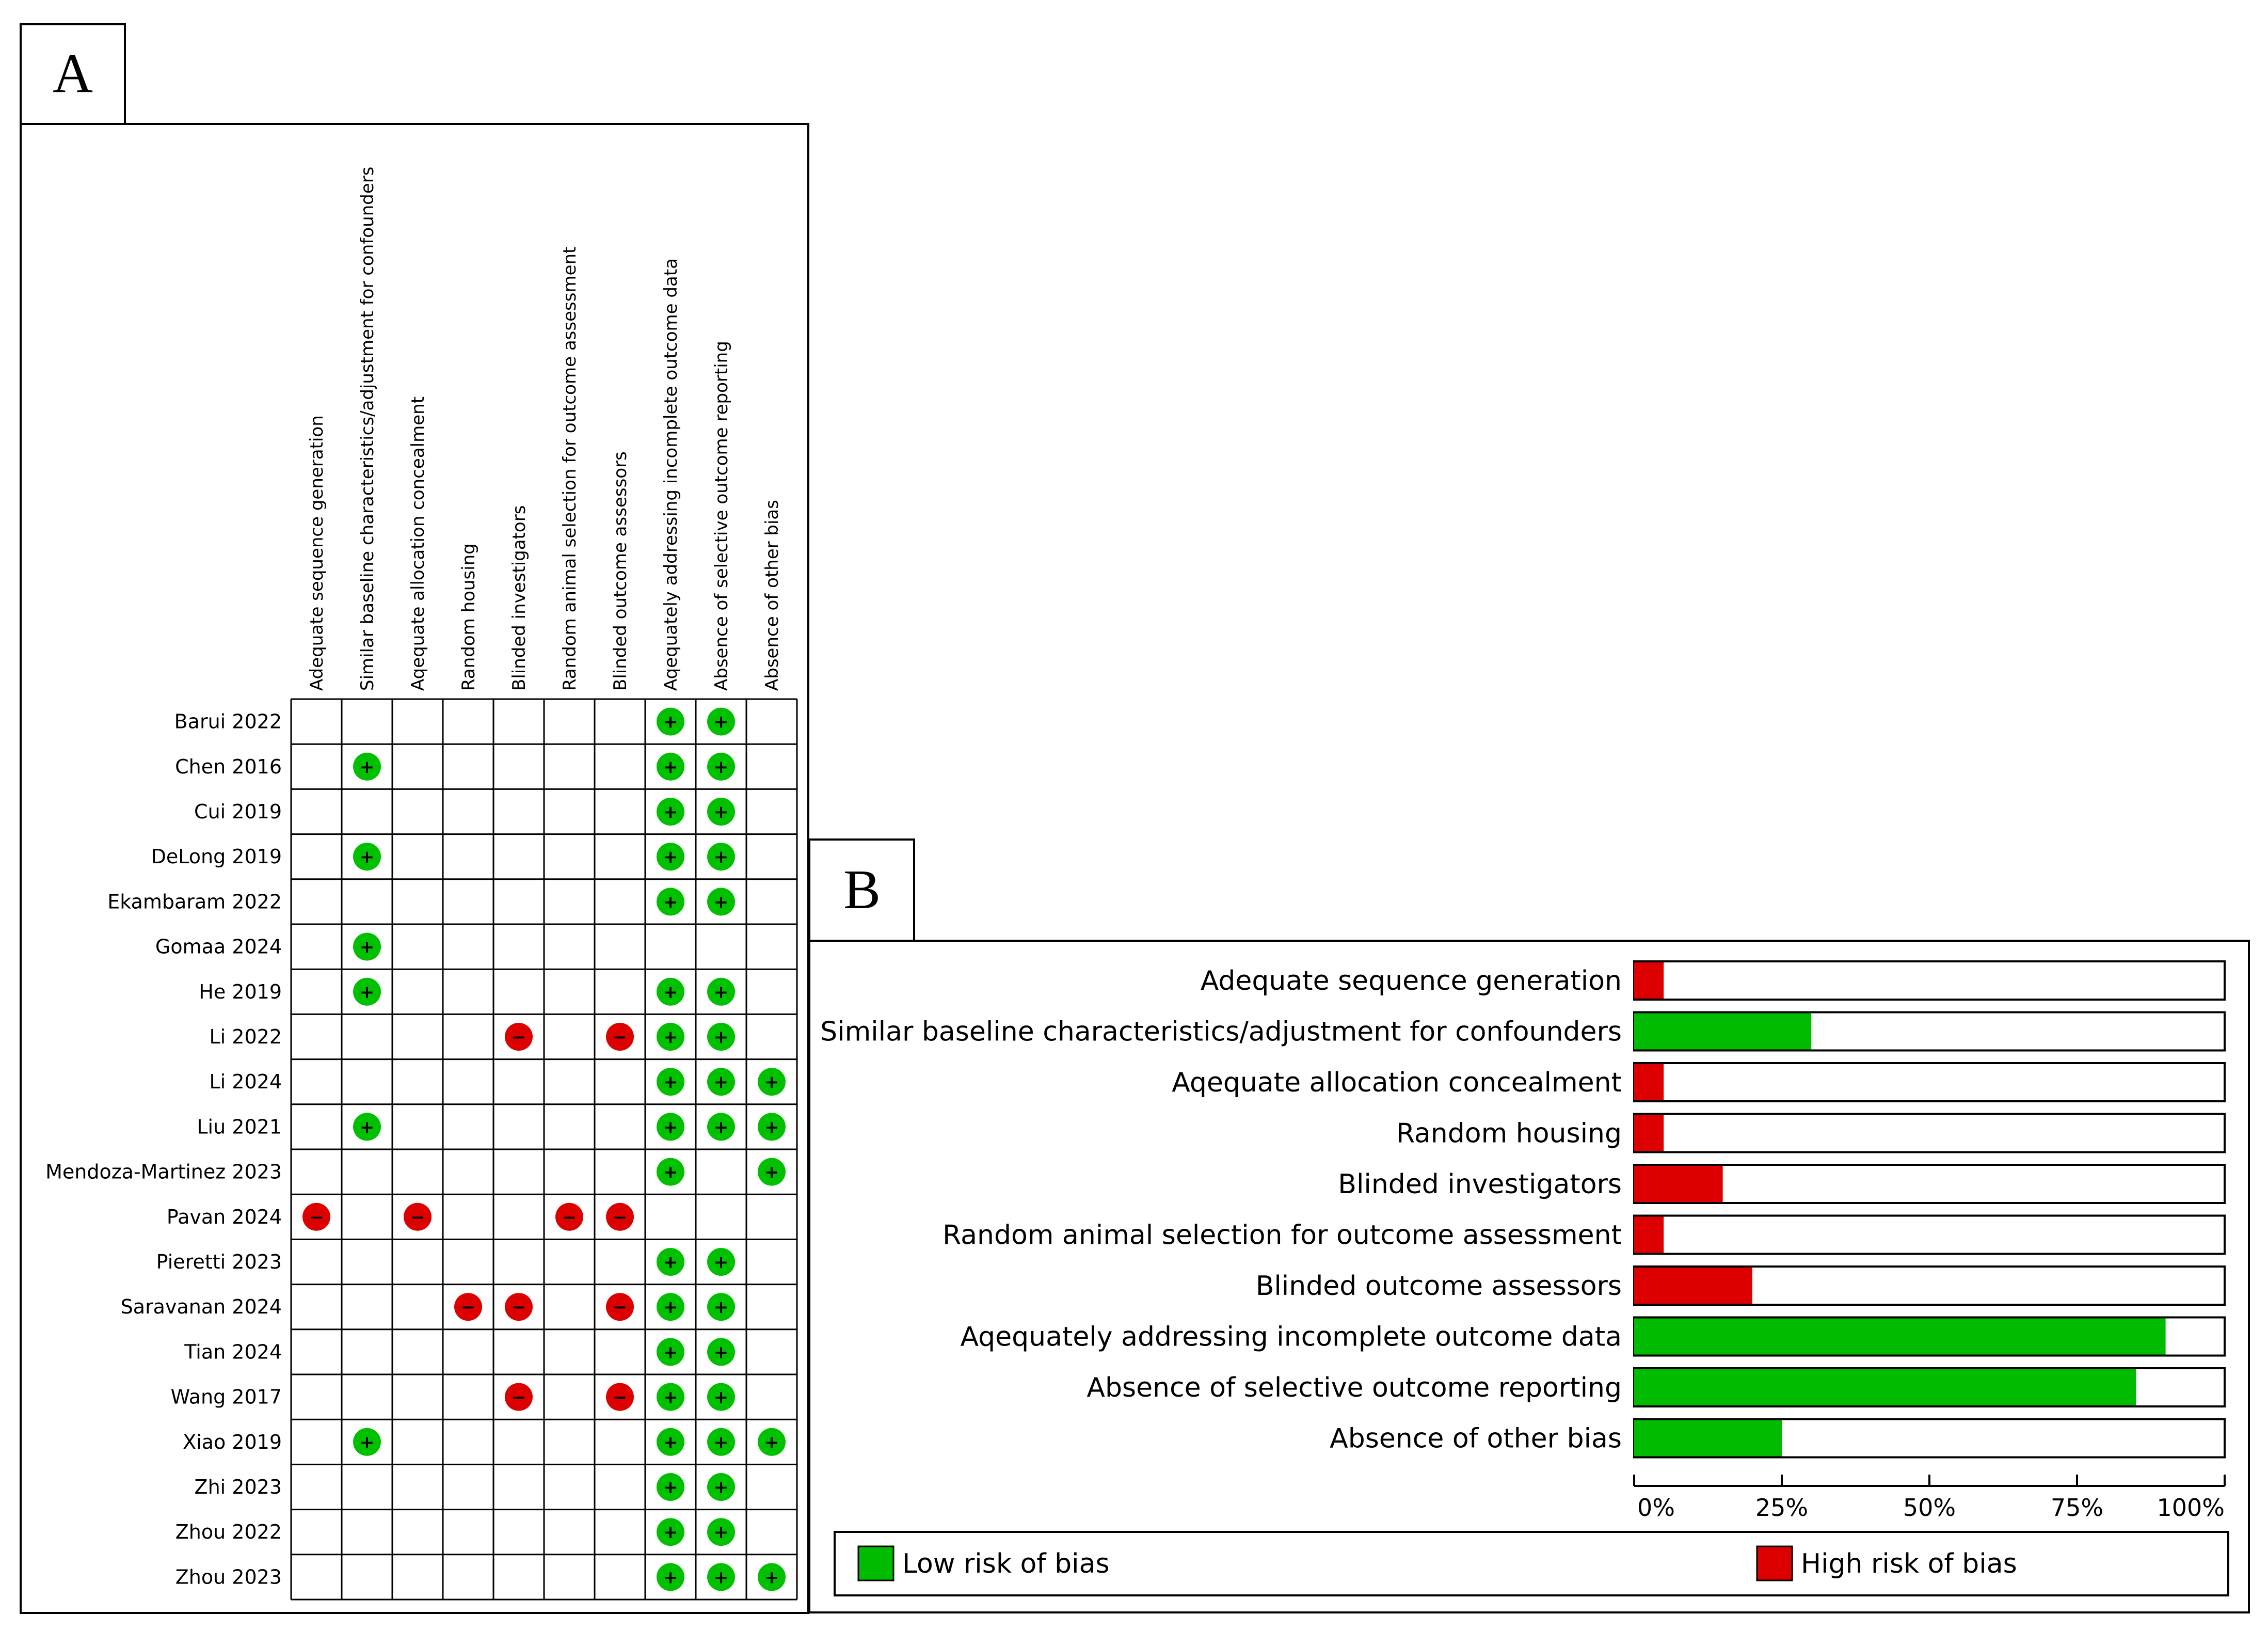 This screenshot has height=1630, width=2268. I want to click on bar-low-risk, so click(1708, 1438).